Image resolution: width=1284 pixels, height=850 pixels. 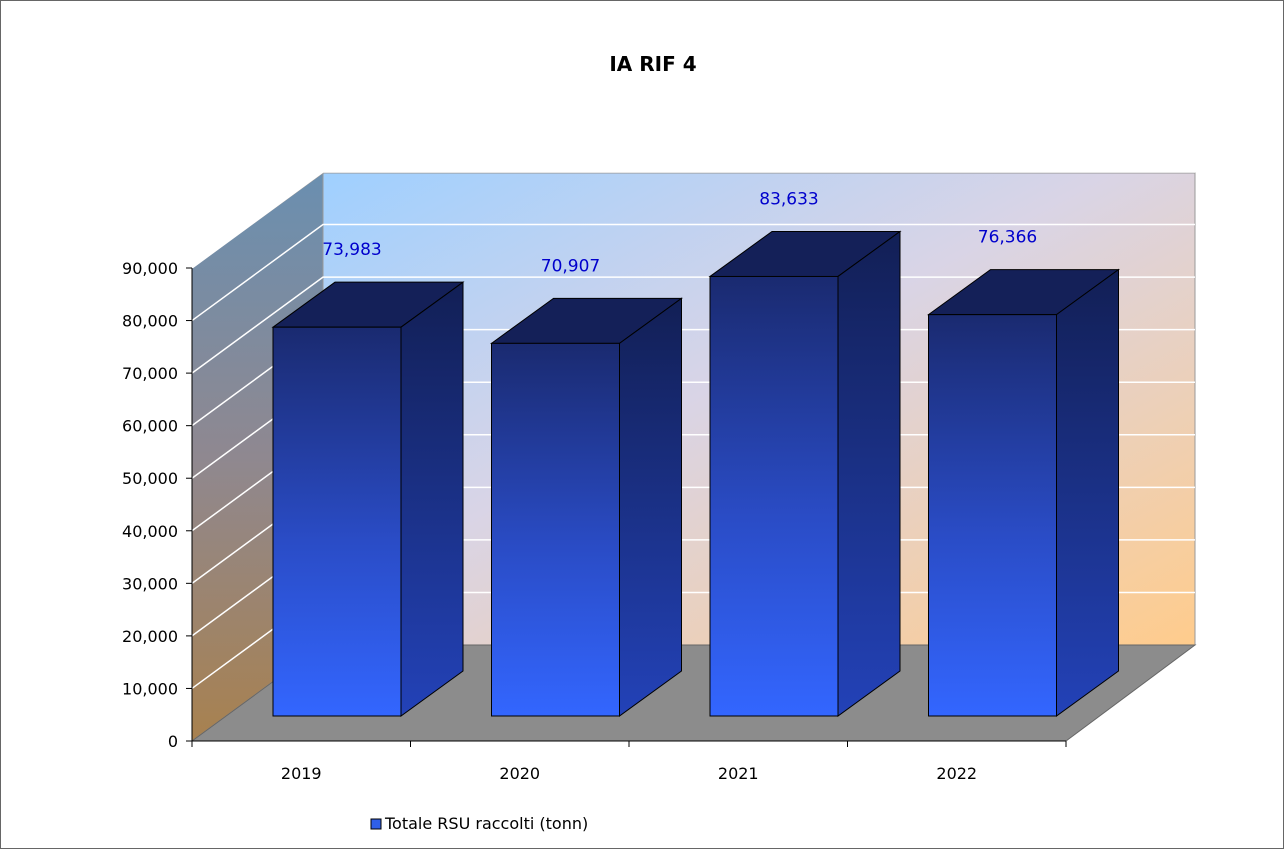 What do you see at coordinates (376, 824) in the screenshot?
I see `legend-swatch` at bounding box center [376, 824].